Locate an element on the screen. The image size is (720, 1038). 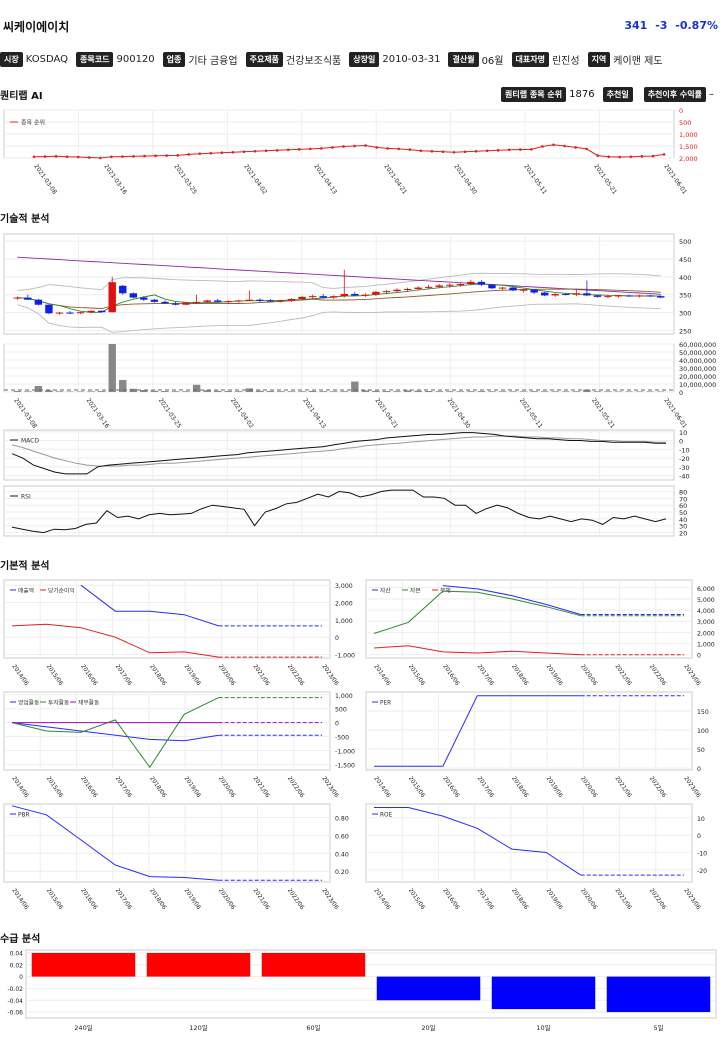
y-tick-label: 50 is located at coordinates (701, 750).